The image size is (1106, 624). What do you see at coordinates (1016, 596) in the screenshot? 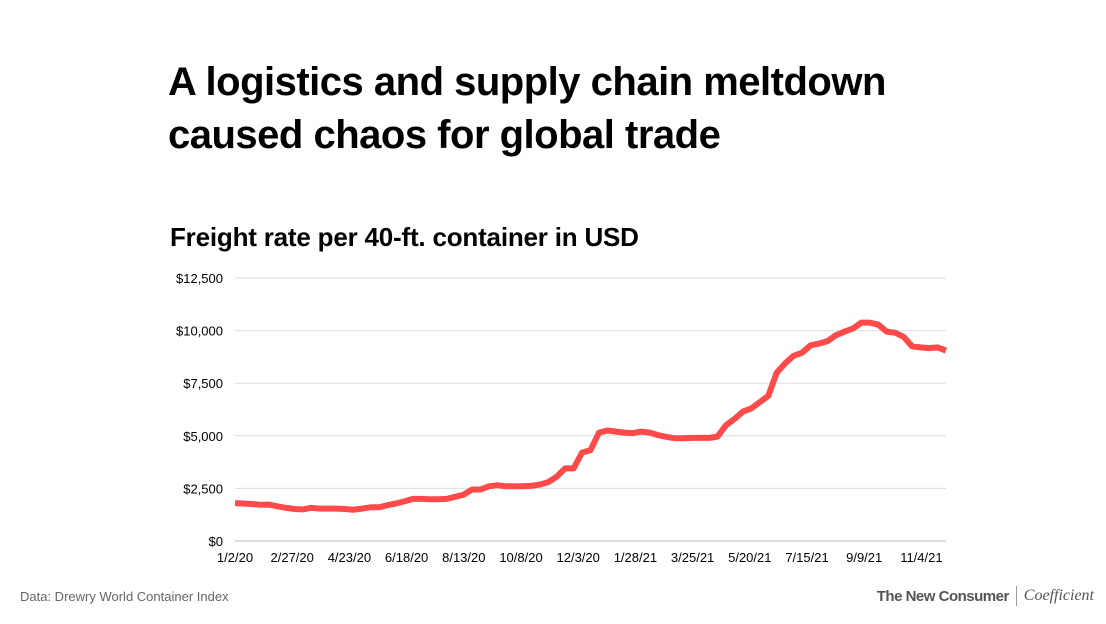
I see `brand-divider` at bounding box center [1016, 596].